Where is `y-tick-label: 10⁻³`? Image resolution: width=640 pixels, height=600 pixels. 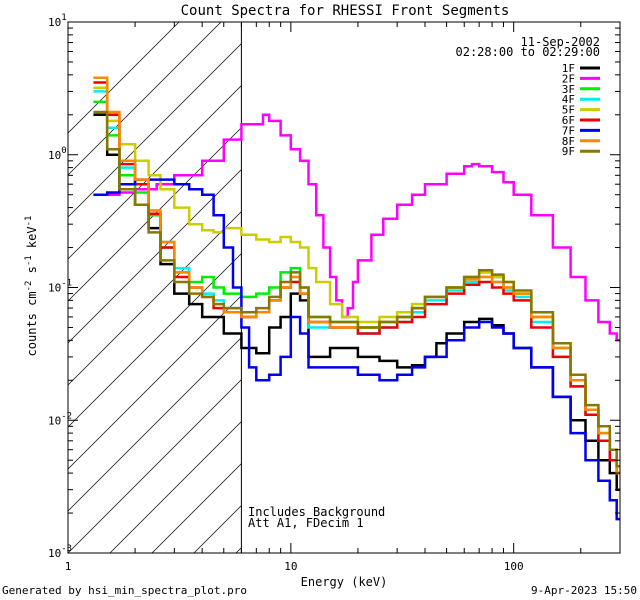 y-tick-label: 10⁻³ is located at coordinates (60, 552).